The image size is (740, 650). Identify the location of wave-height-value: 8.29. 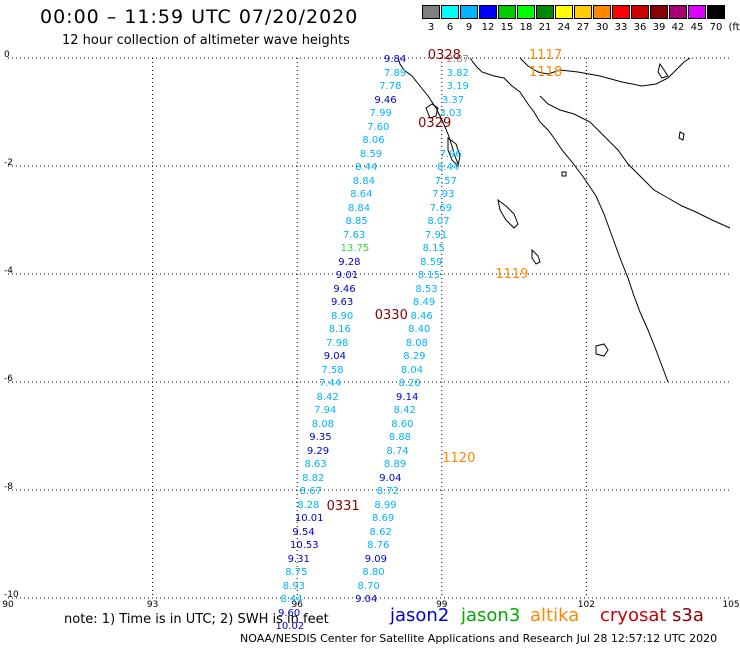
(414, 356).